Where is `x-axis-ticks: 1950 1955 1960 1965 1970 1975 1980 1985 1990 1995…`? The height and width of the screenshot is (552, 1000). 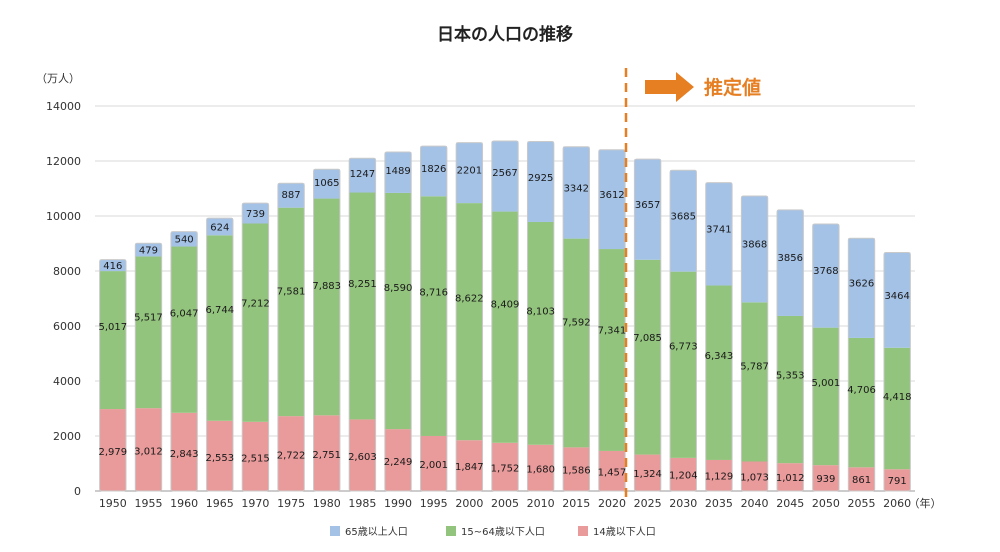 x-axis-ticks: 1950 1955 1960 1965 1970 1975 1980 1985 1990 1995… is located at coordinates (505, 503).